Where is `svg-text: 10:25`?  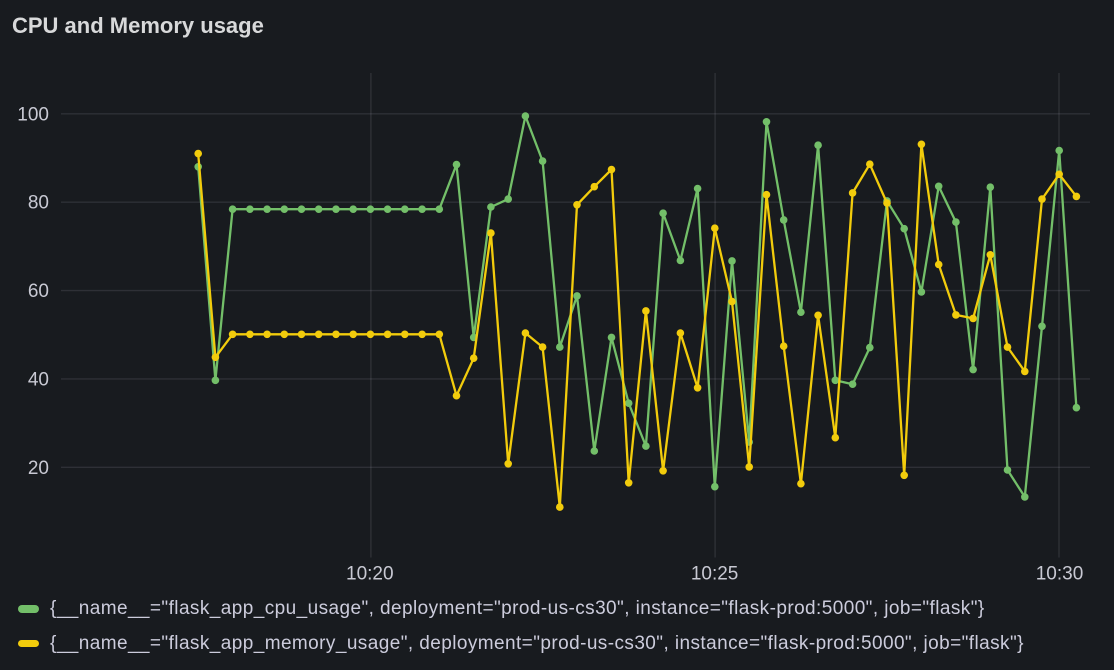
svg-text: 10:25 is located at coordinates (715, 574).